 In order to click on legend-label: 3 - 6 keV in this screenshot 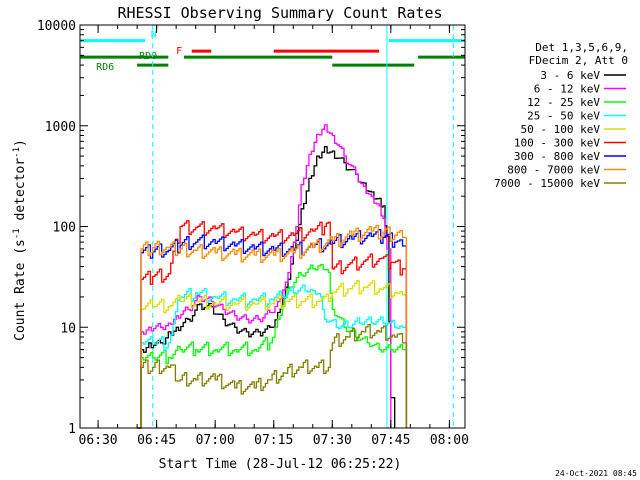, I will do `click(570, 75)`.